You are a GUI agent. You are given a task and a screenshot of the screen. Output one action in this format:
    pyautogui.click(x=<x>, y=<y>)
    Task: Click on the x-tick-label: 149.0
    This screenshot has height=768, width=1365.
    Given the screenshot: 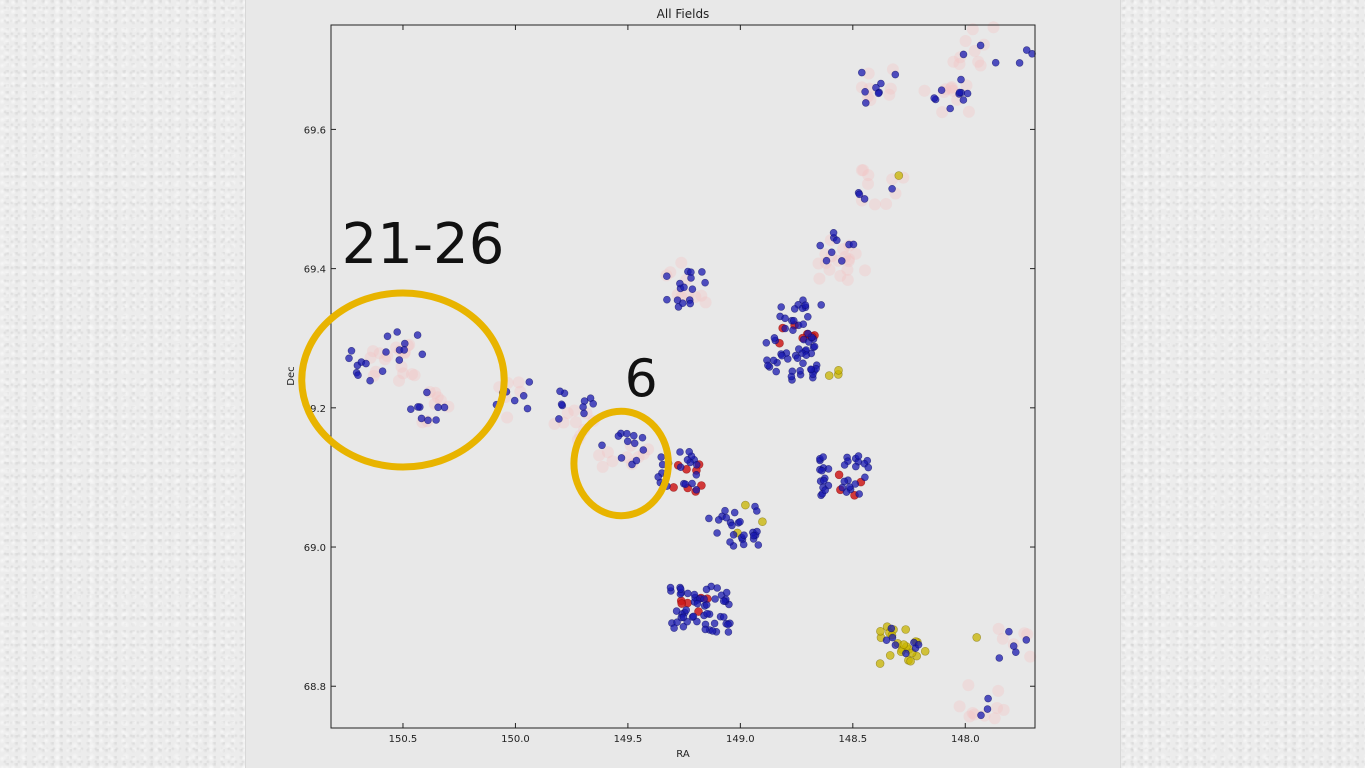 What is the action you would take?
    pyautogui.click(x=740, y=739)
    